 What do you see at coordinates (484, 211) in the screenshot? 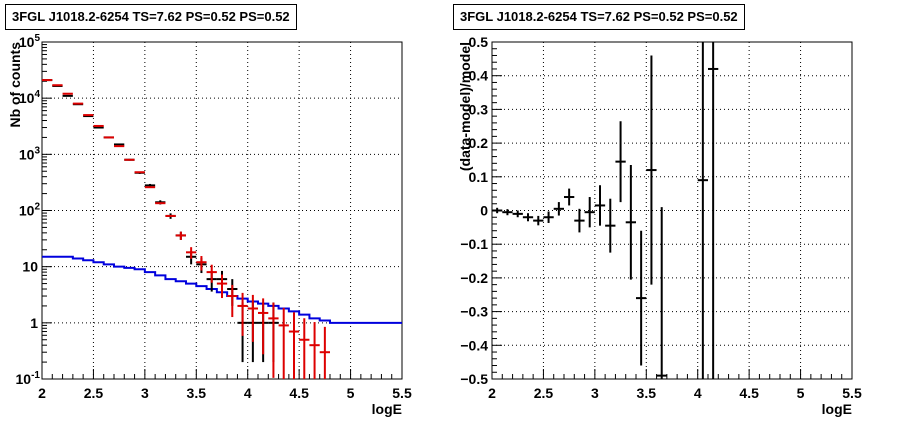
I see `y-tick-label: 0` at bounding box center [484, 211].